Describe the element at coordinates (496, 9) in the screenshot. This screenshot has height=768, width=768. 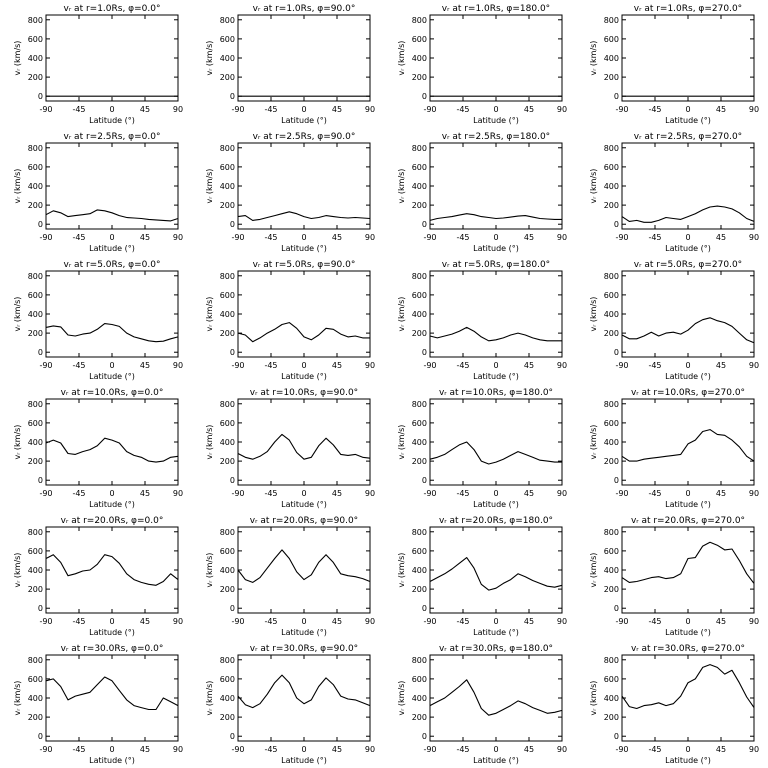
I see `chart-title: vᵣ at r=1.0Rs, φ=180.0°` at that location.